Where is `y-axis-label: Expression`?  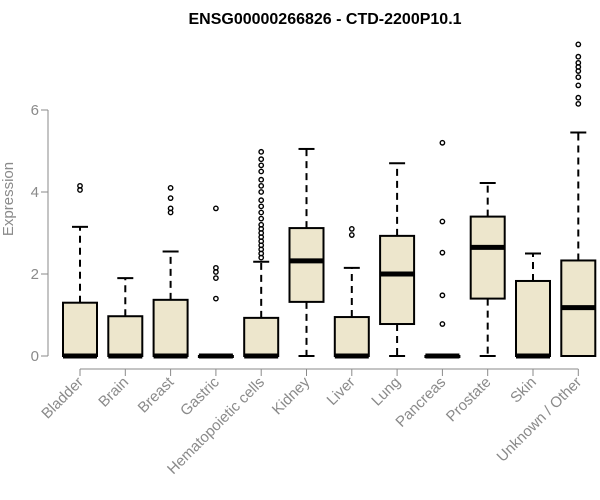
y-axis-label: Expression is located at coordinates (8, 199).